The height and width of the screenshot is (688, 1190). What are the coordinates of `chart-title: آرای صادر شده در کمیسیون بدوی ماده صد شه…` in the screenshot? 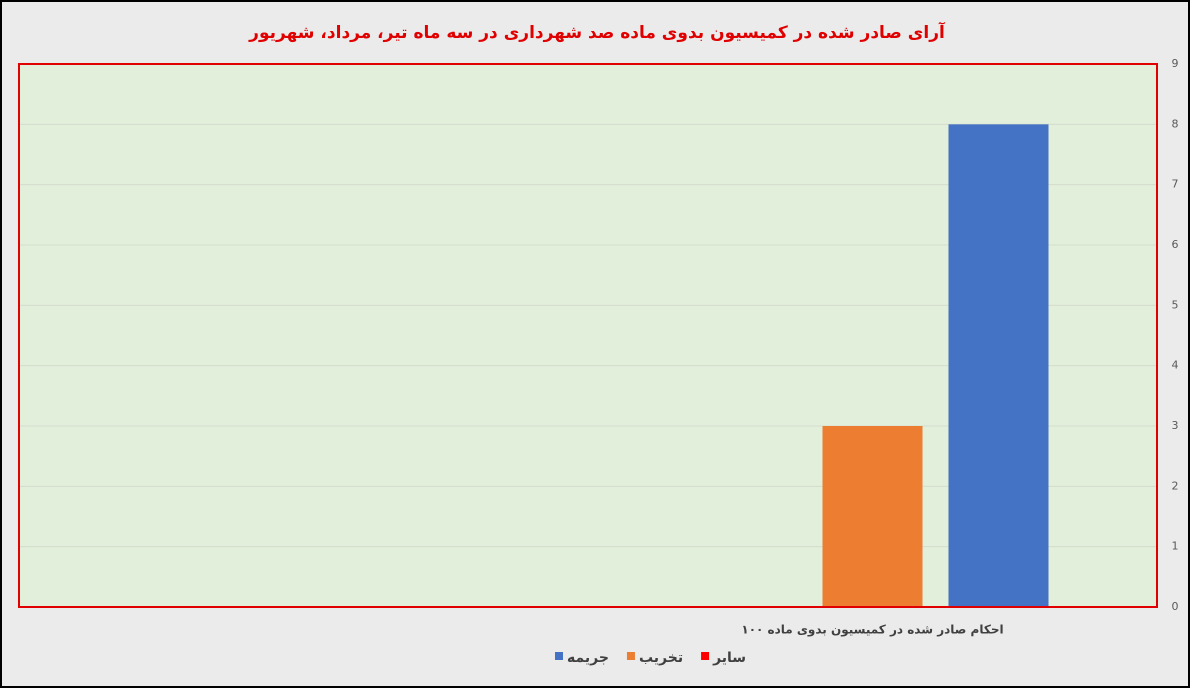 It's located at (597, 32).